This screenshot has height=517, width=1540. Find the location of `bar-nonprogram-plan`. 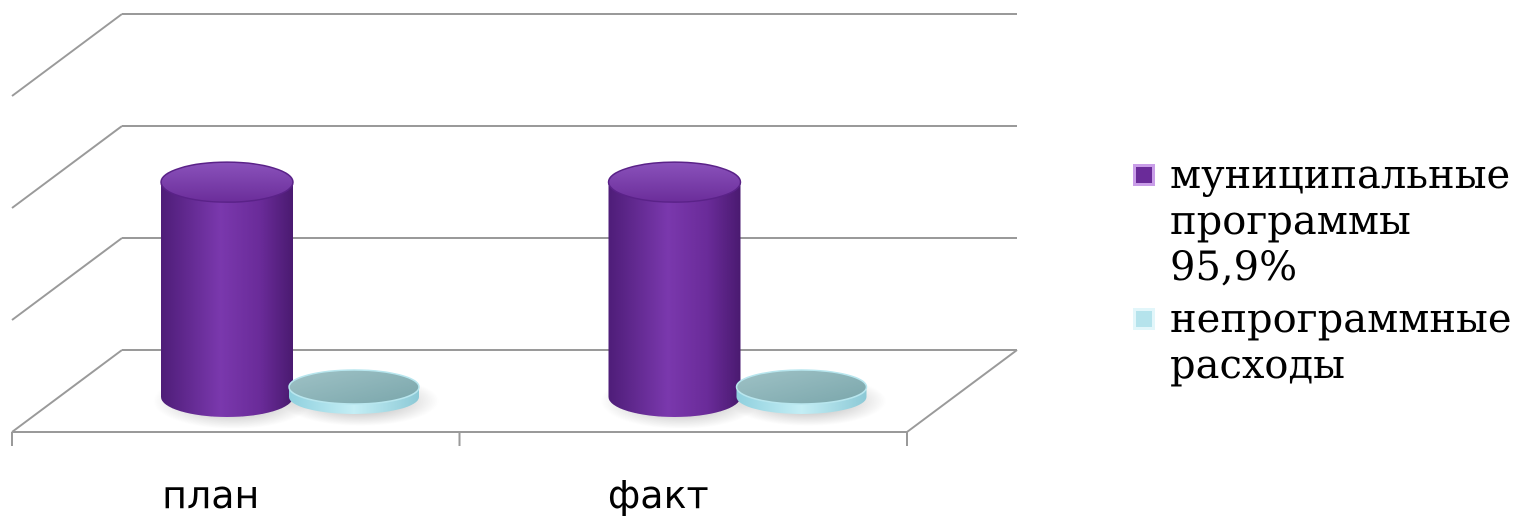

bar-nonprogram-plan is located at coordinates (360, 397).